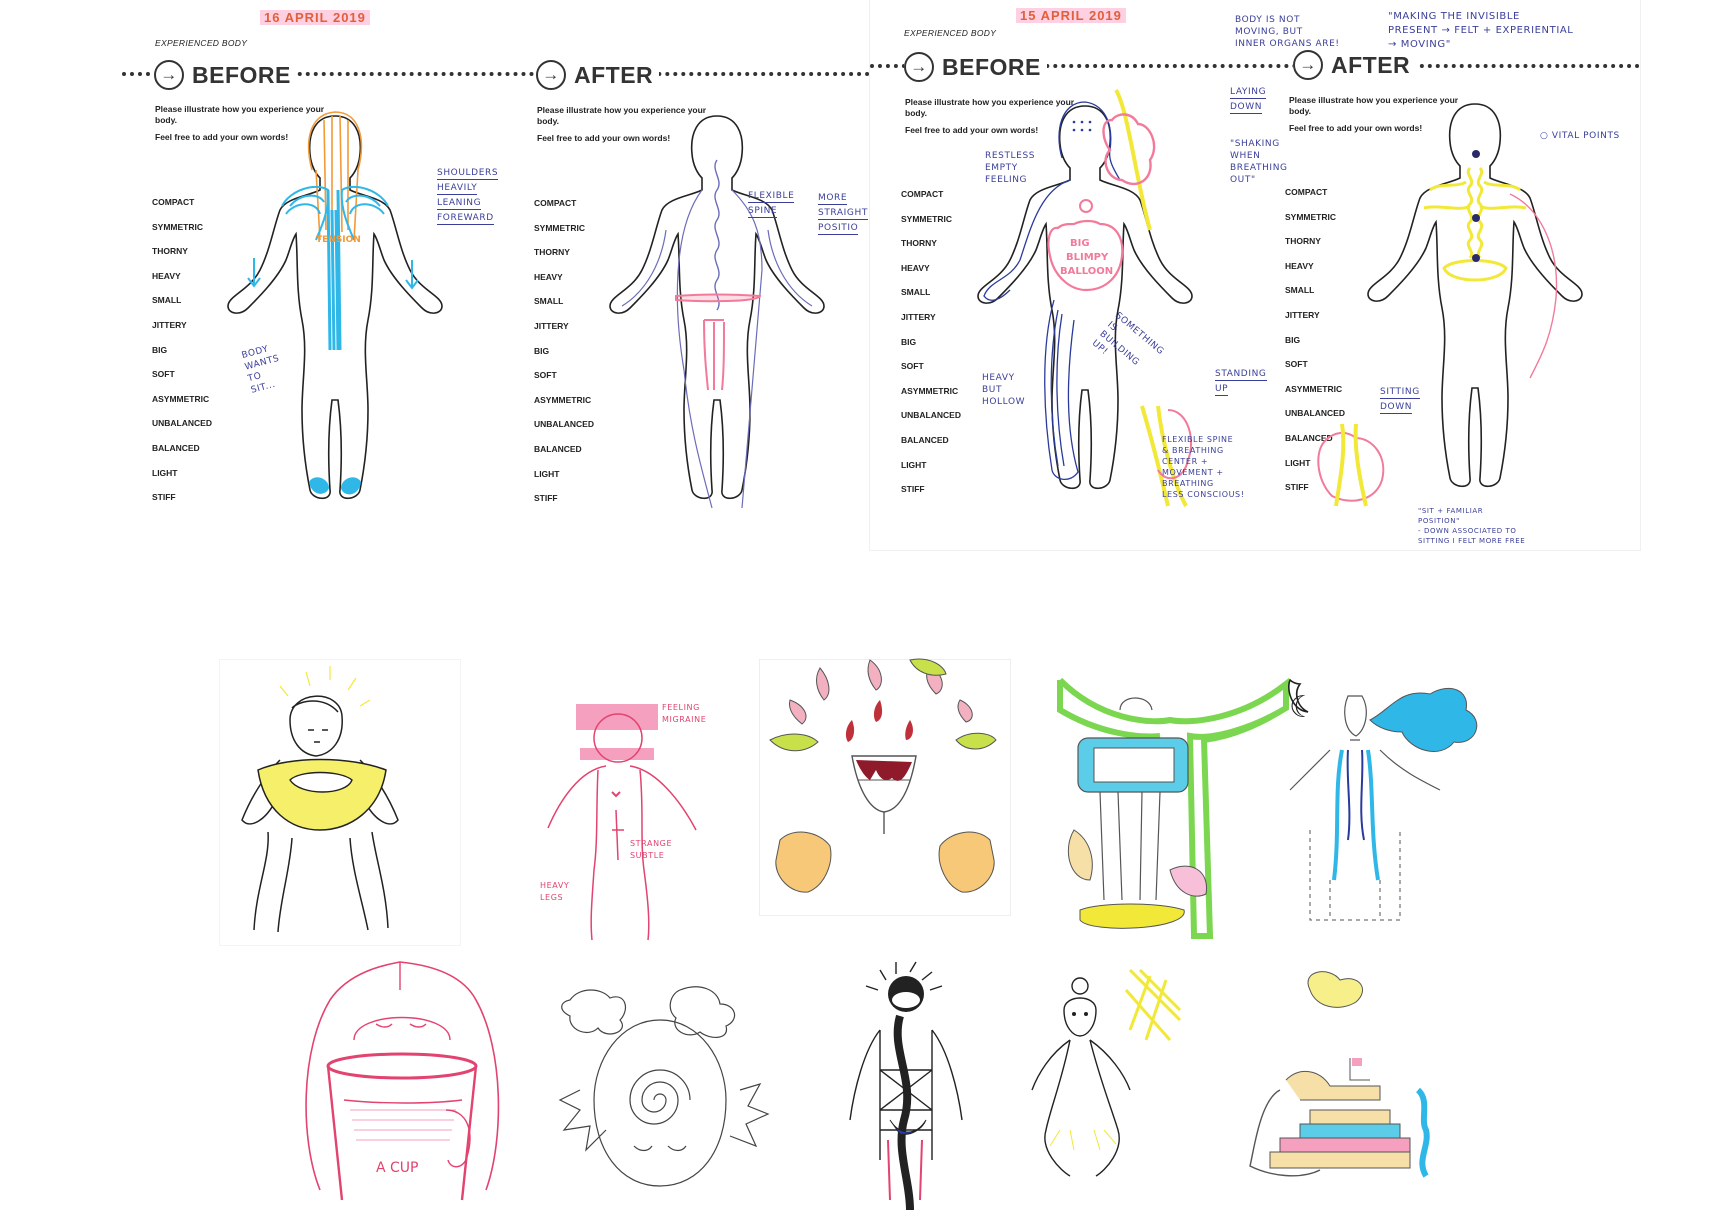 The width and height of the screenshot is (1730, 1220). I want to click on drawing-breathing-figure, so click(1404, 809).